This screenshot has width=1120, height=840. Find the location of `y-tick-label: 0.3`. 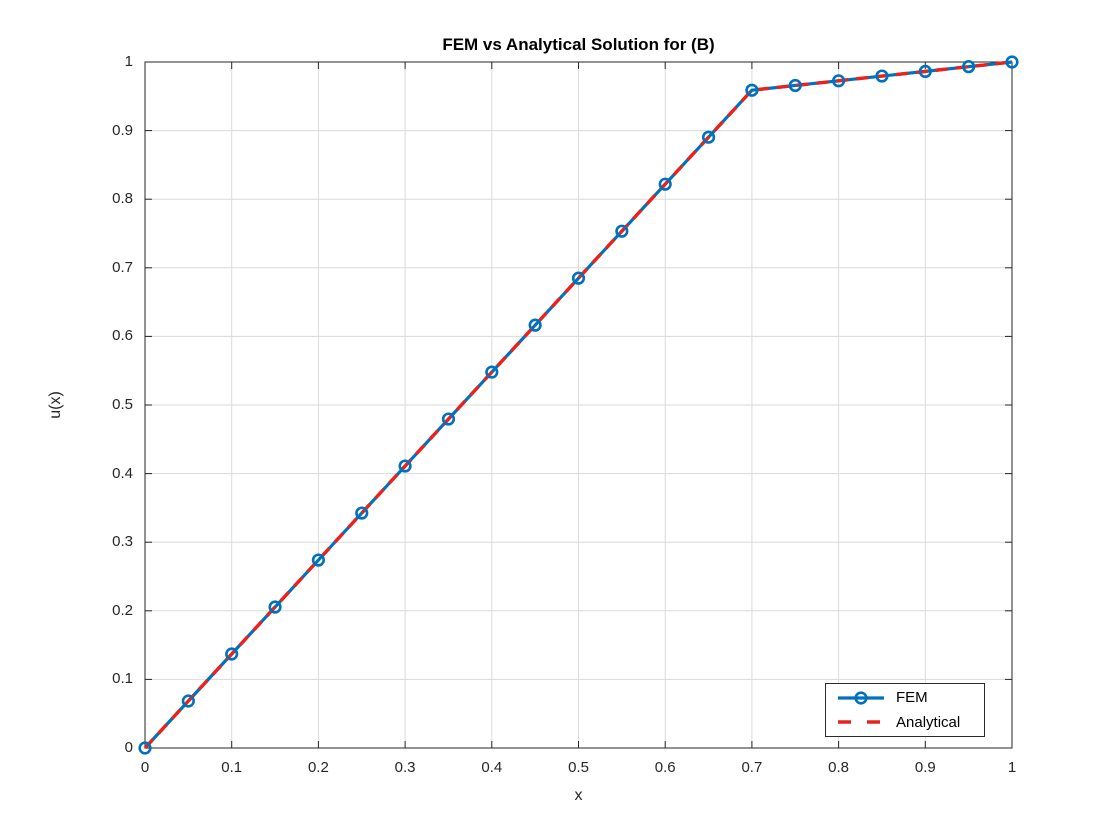

y-tick-label: 0.3 is located at coordinates (122, 542).